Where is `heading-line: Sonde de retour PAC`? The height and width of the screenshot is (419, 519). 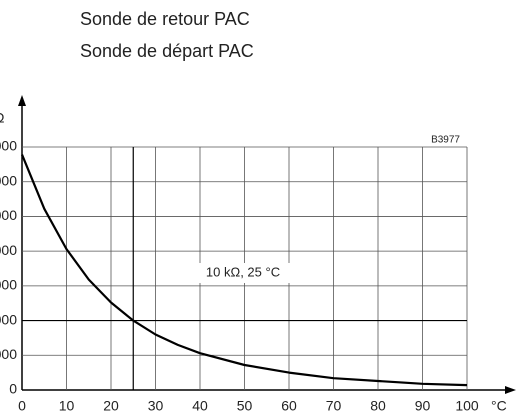
heading-line: Sonde de retour PAC is located at coordinates (165, 19).